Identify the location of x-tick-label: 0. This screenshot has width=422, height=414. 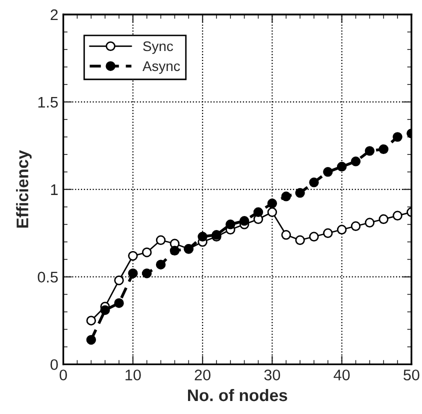
(63, 375).